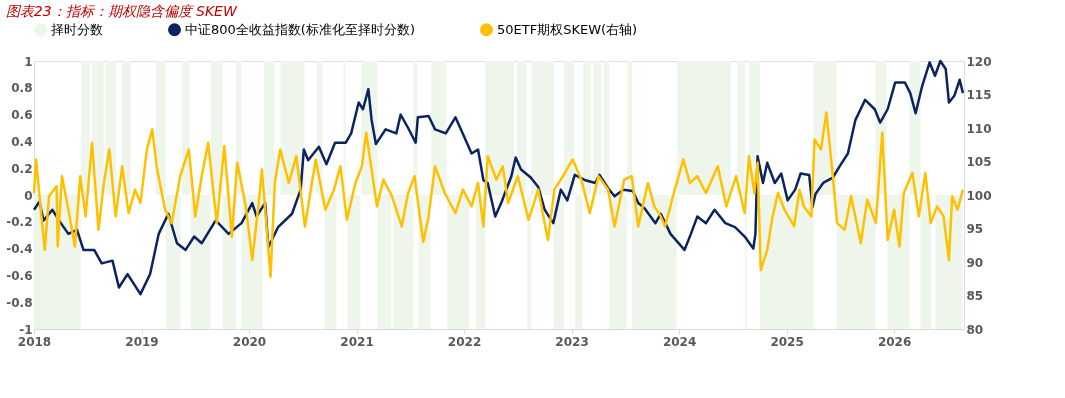 The width and height of the screenshot is (1065, 398). Describe the element at coordinates (567, 29) in the screenshot. I see `legend-label: 50ETF期权SKEW(右轴)` at that location.